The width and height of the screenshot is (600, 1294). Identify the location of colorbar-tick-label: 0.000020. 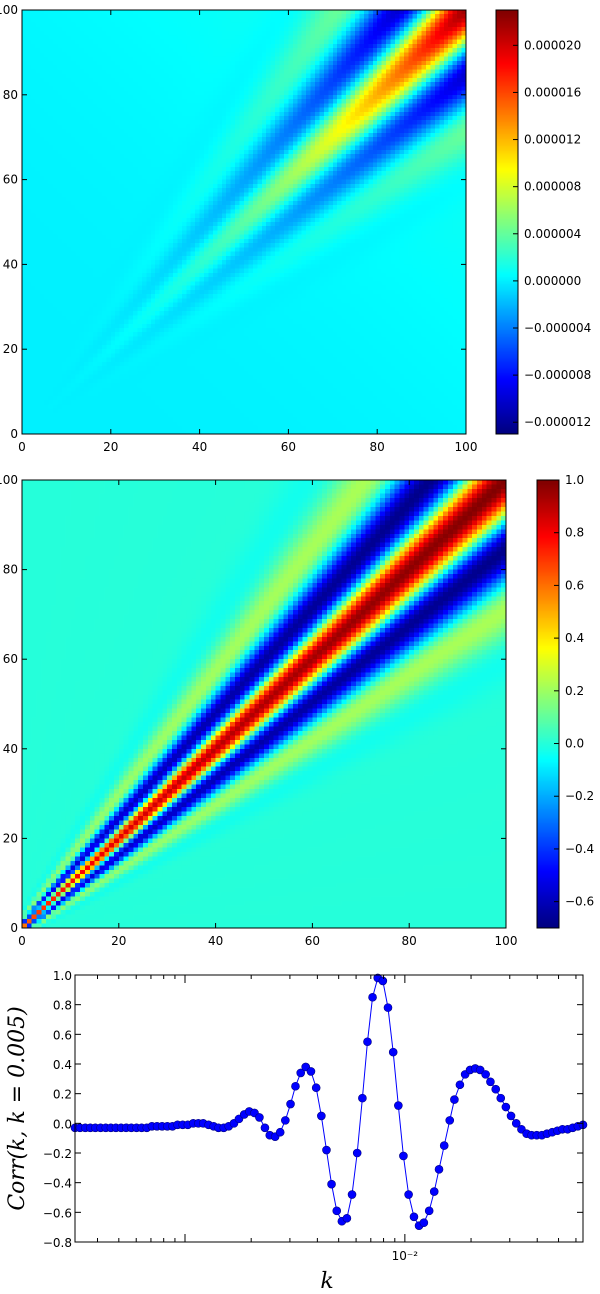
(552, 45).